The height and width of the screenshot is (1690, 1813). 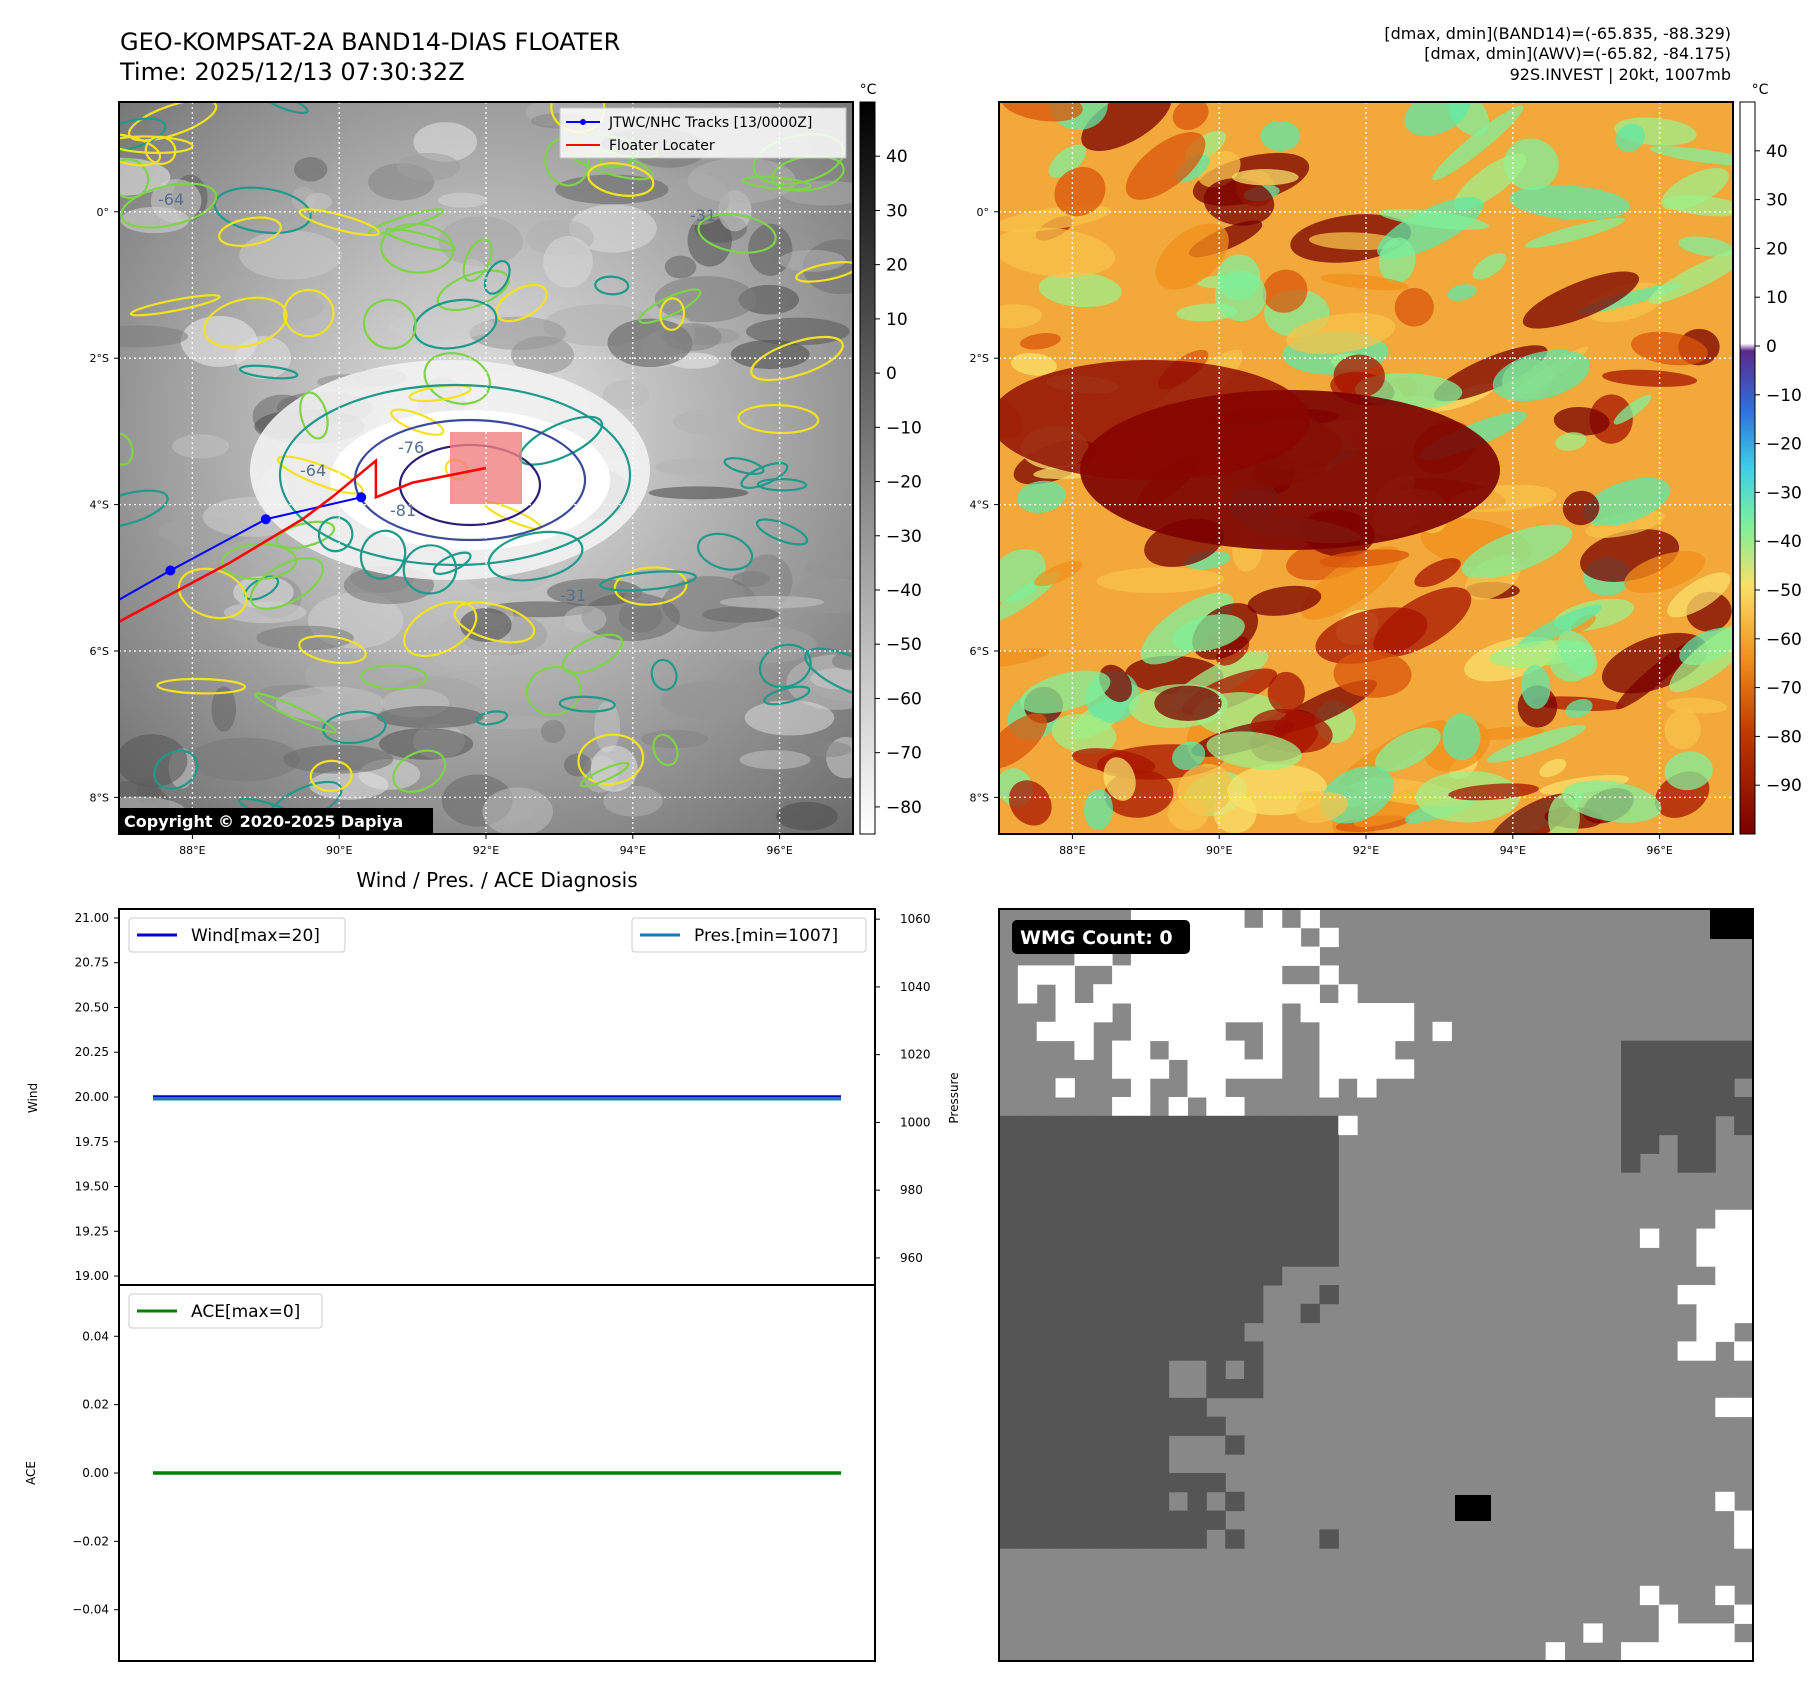 I want to click on floater-locater-line, so click(x=303, y=540).